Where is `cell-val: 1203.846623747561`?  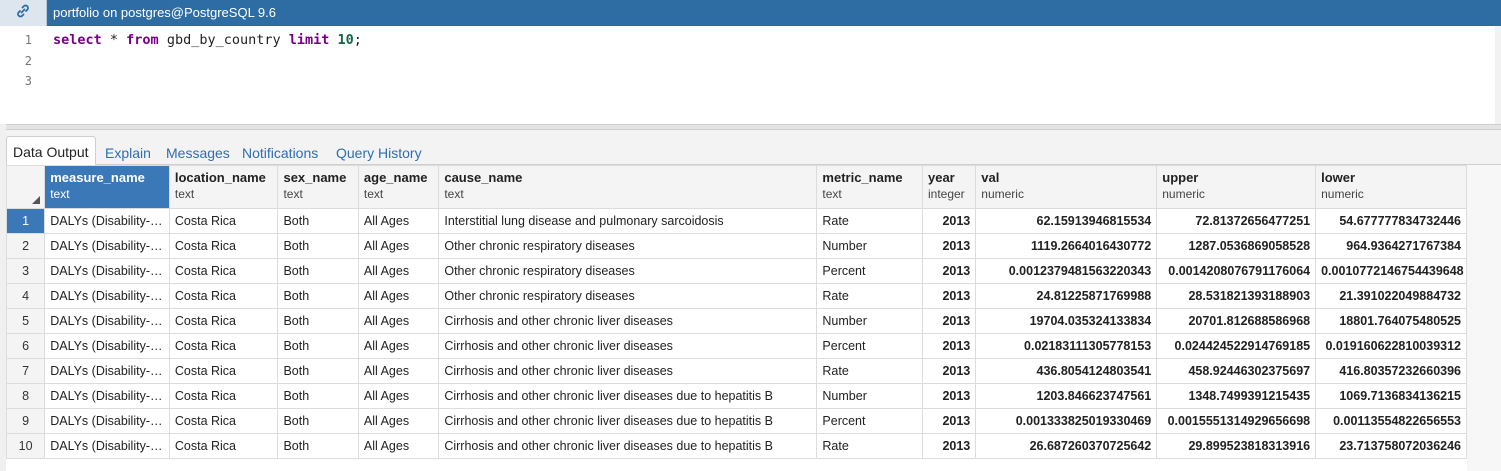 cell-val: 1203.846623747561 is located at coordinates (1066, 396).